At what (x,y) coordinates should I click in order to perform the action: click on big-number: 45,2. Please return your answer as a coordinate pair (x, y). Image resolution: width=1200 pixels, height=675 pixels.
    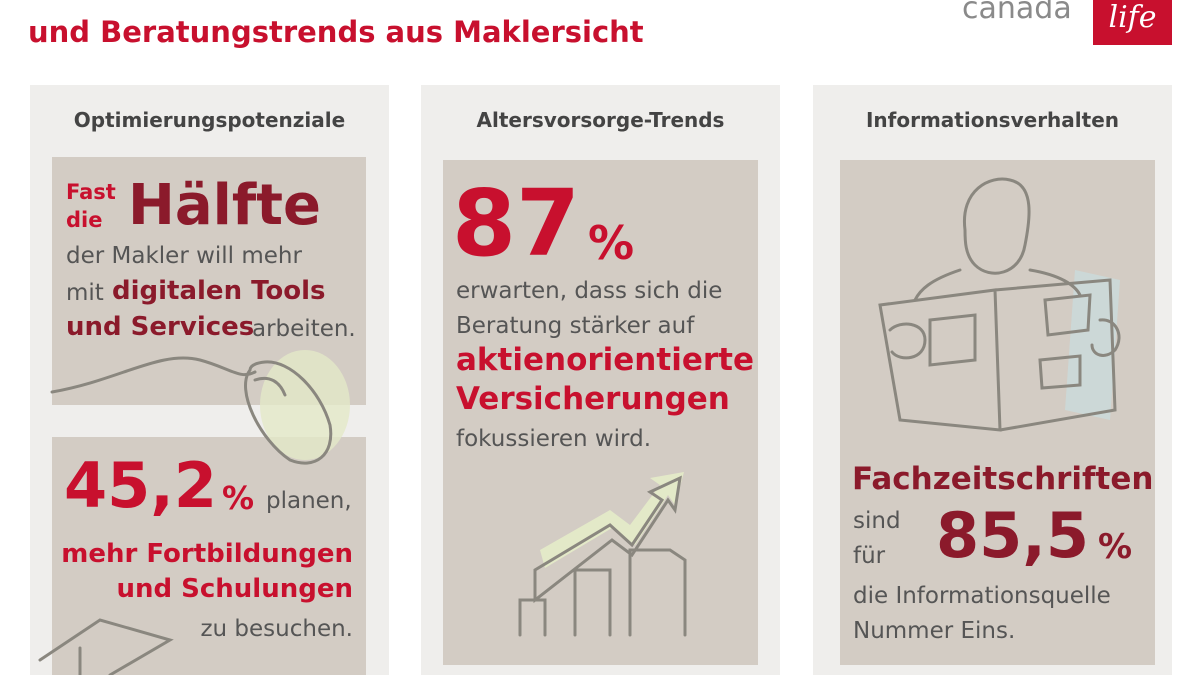
    Looking at the image, I should click on (140, 485).